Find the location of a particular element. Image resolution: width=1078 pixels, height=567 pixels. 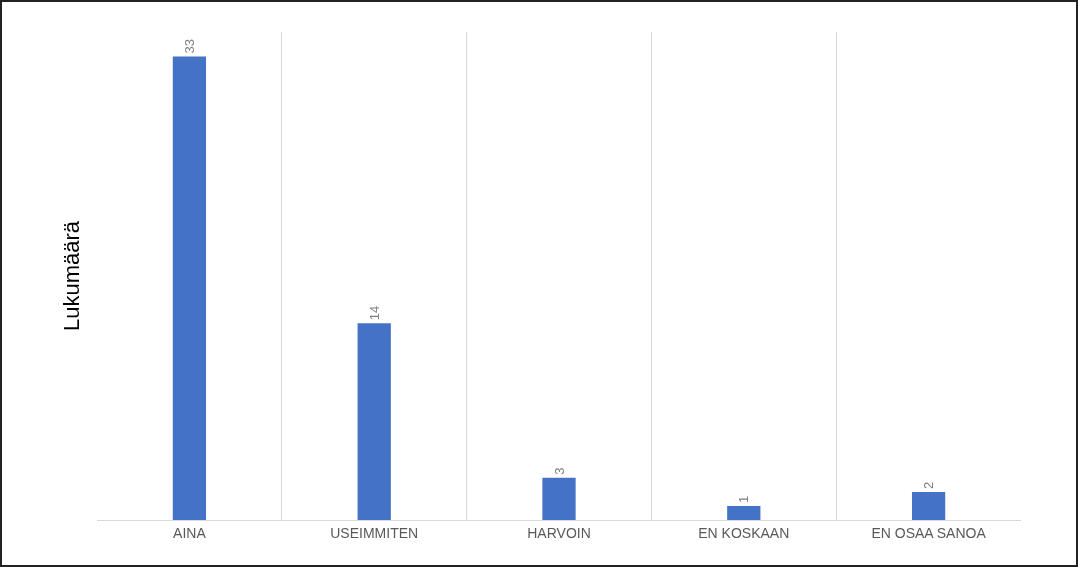

data-label: 2 is located at coordinates (929, 485).